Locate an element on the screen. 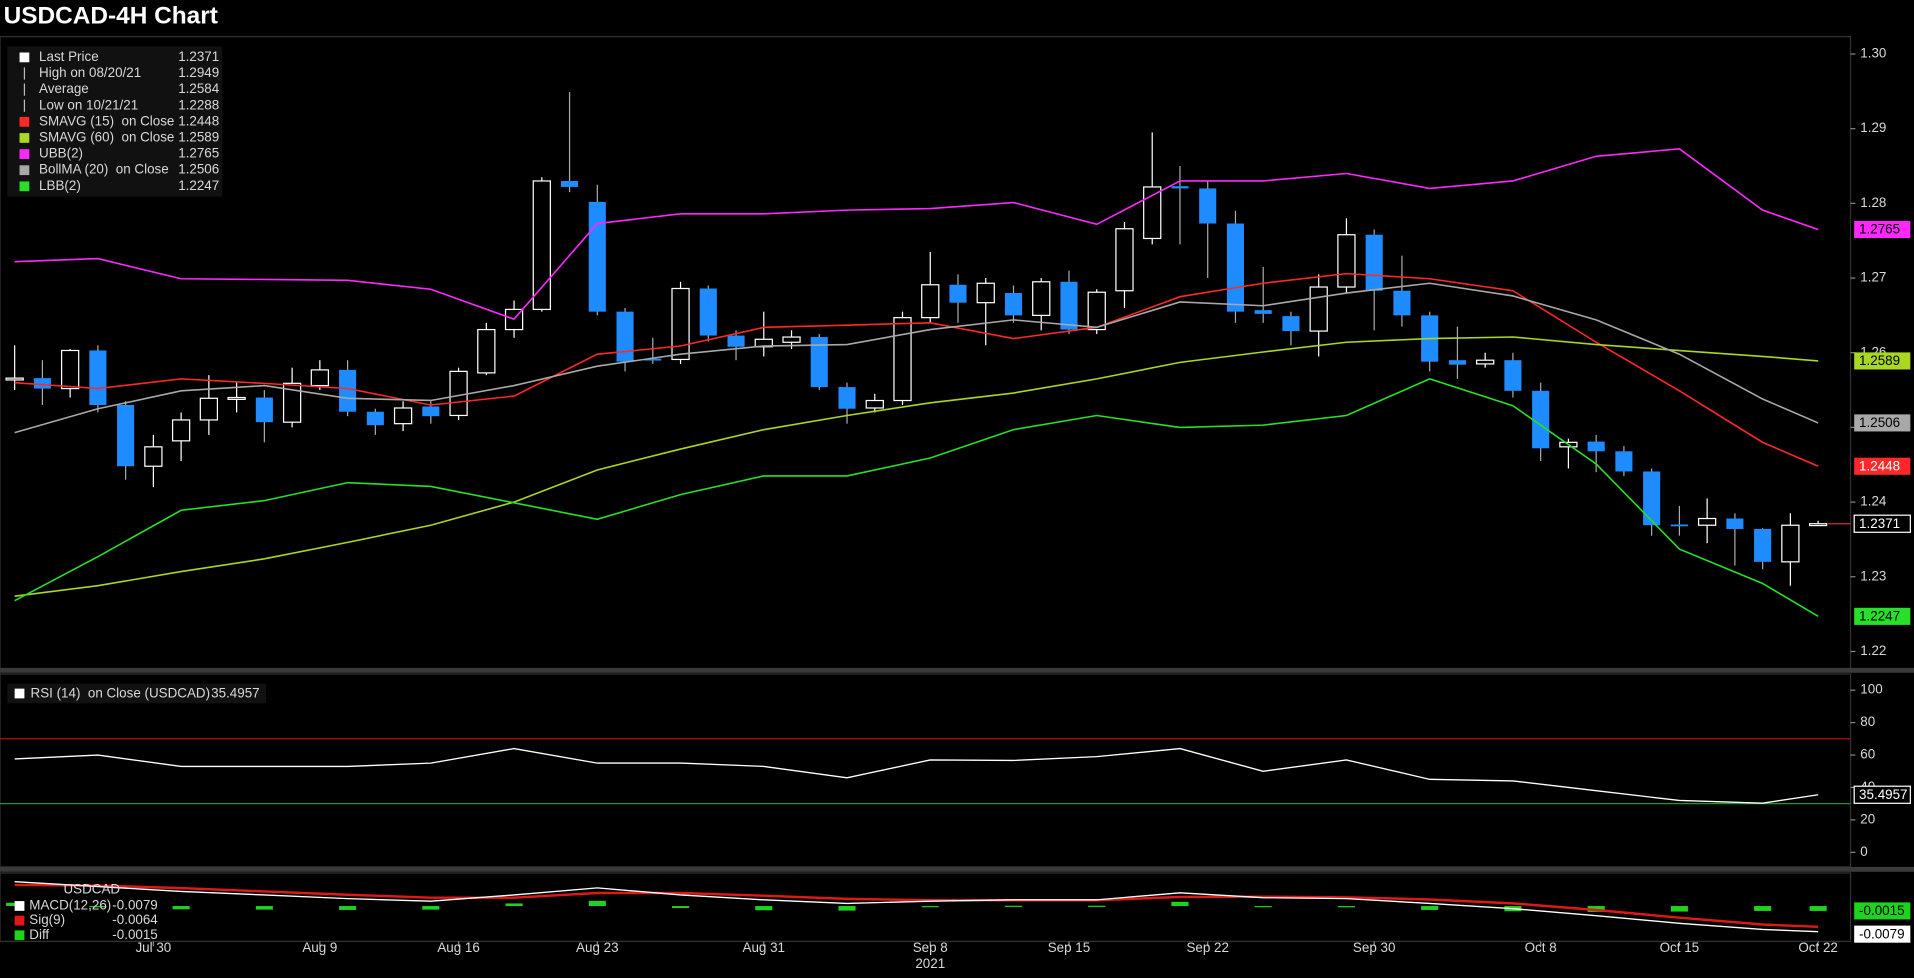 The image size is (1914, 978). legend-label: Diff is located at coordinates (39, 934).